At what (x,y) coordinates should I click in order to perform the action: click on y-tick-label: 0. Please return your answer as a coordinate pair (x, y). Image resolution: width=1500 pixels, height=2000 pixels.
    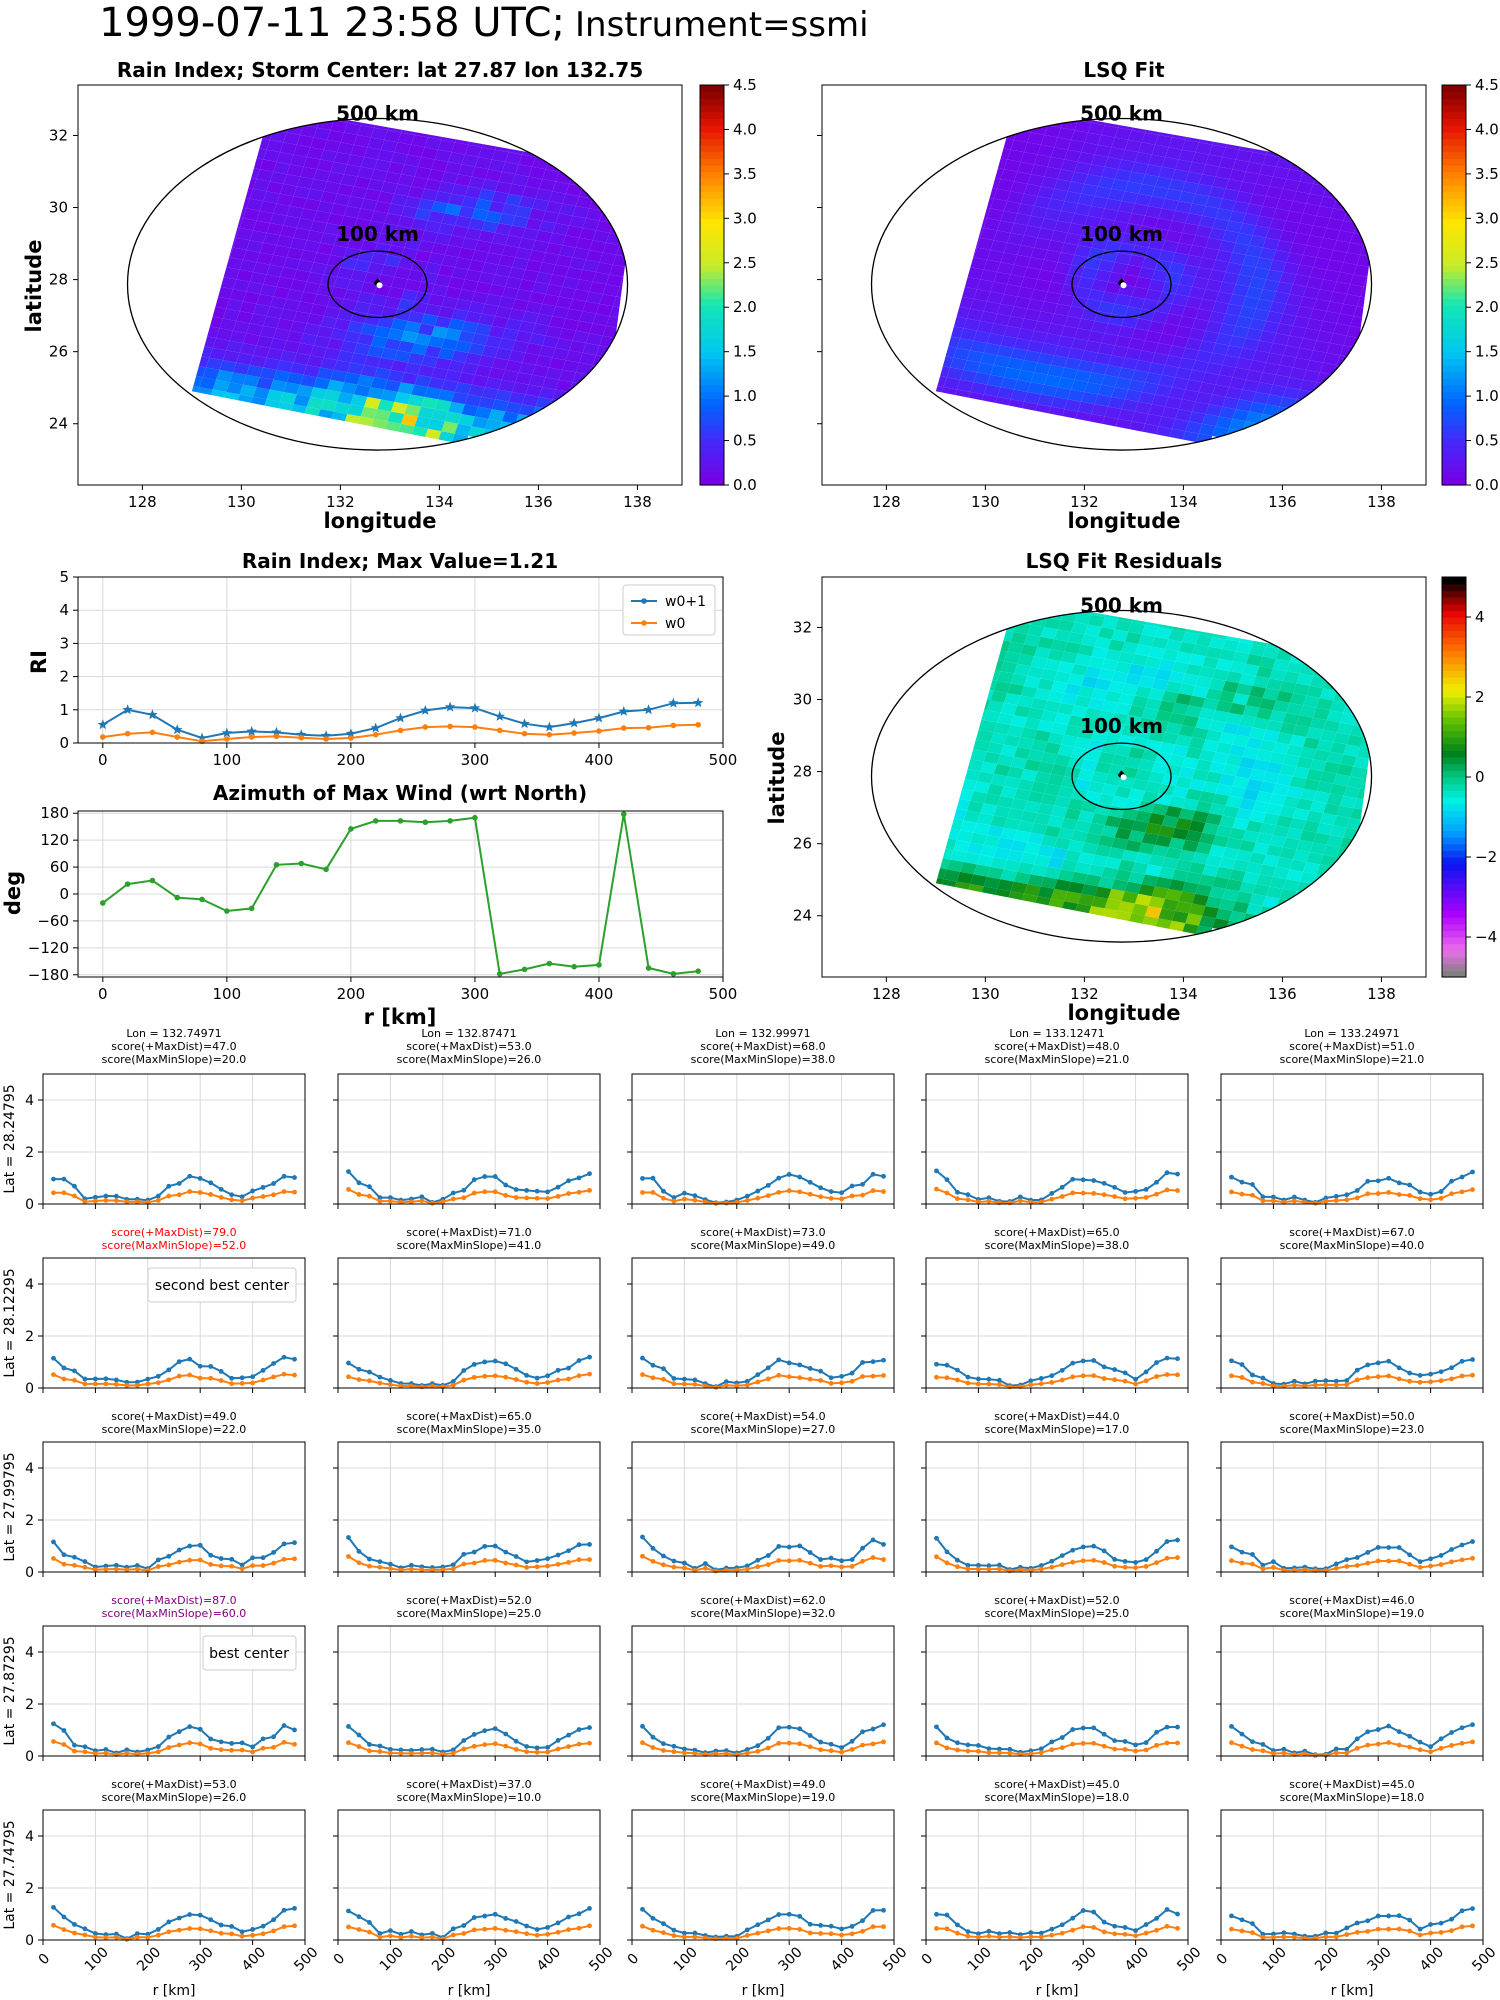
    Looking at the image, I should click on (64, 743).